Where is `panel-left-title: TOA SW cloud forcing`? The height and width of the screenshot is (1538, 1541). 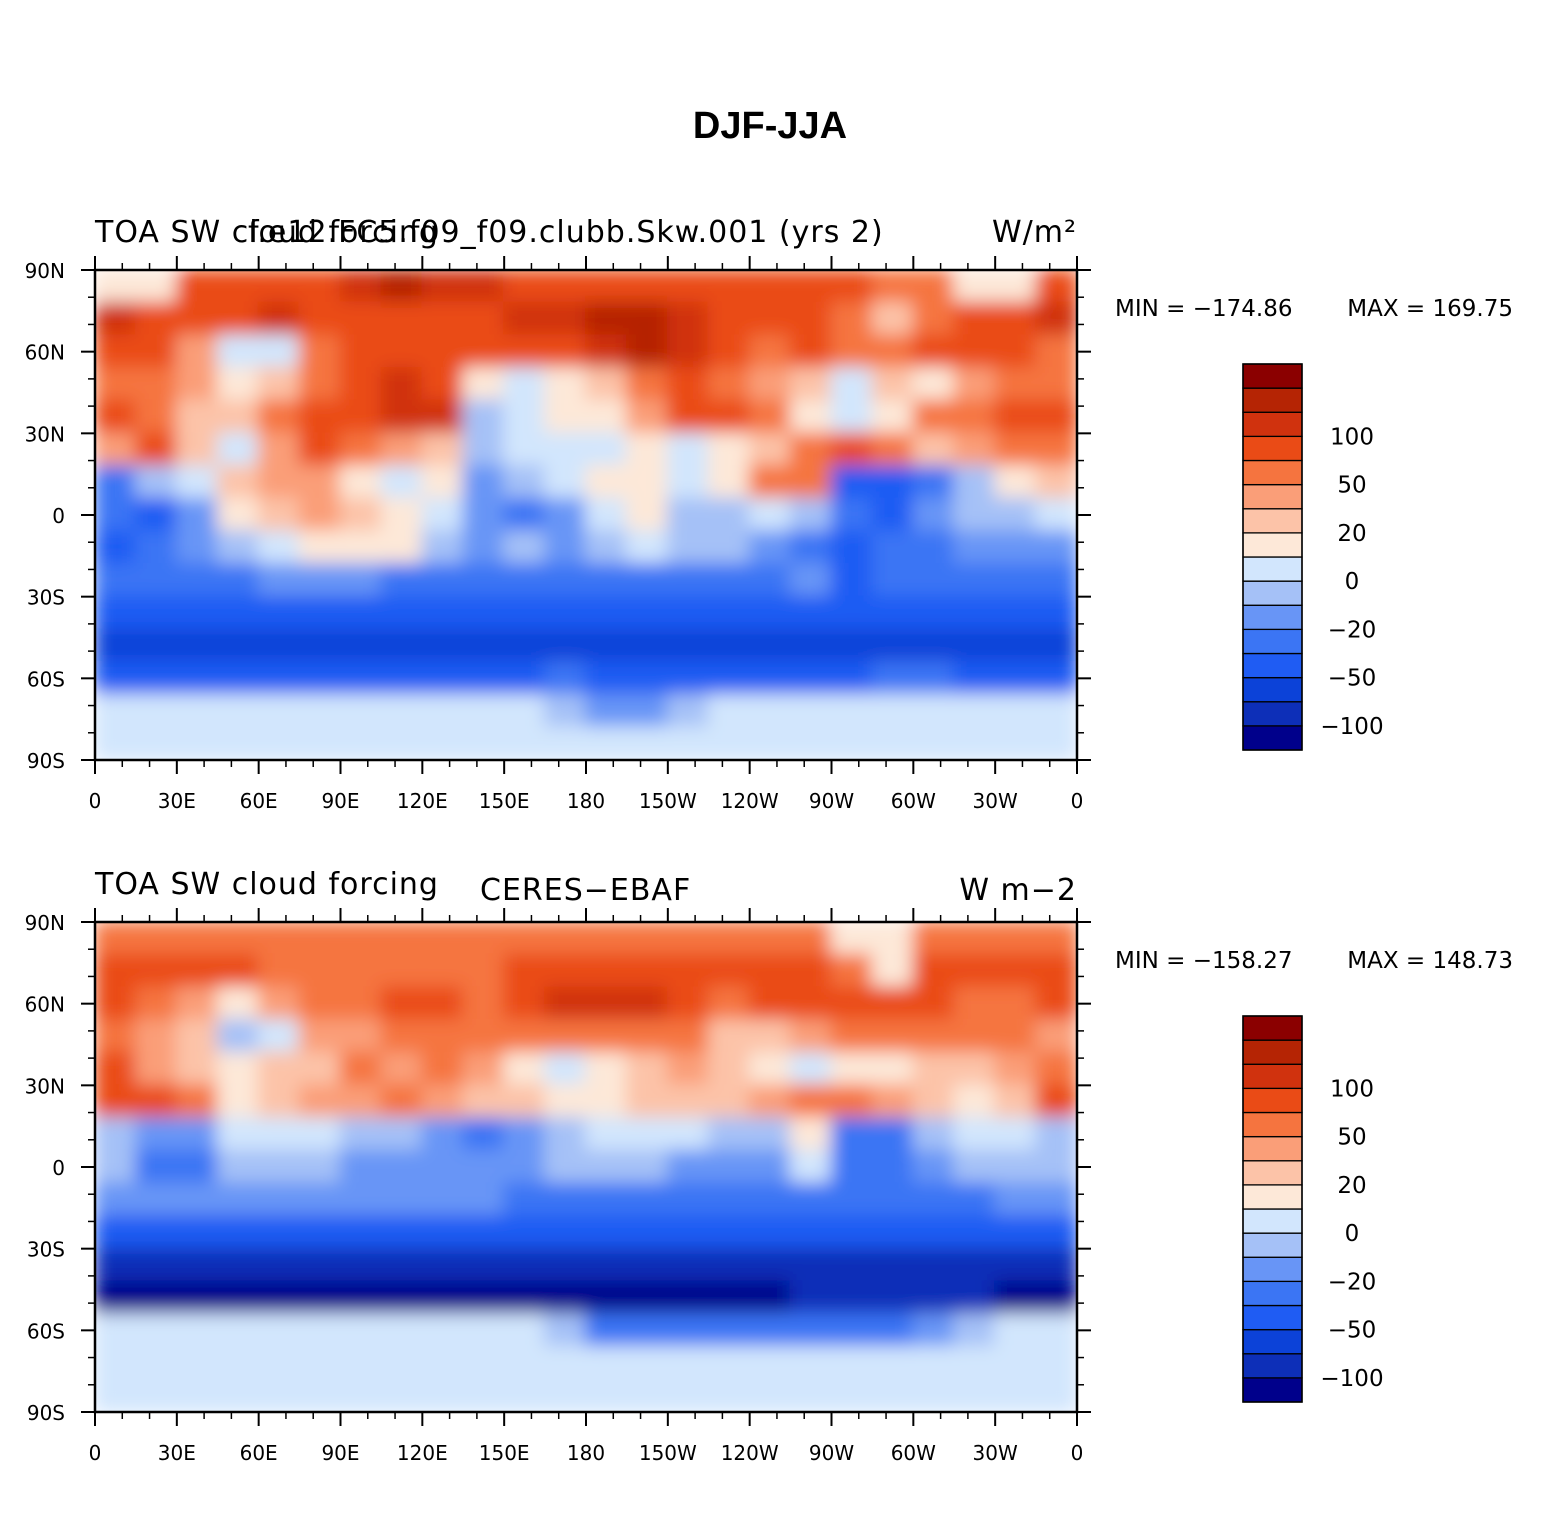 panel-left-title: TOA SW cloud forcing is located at coordinates (266, 232).